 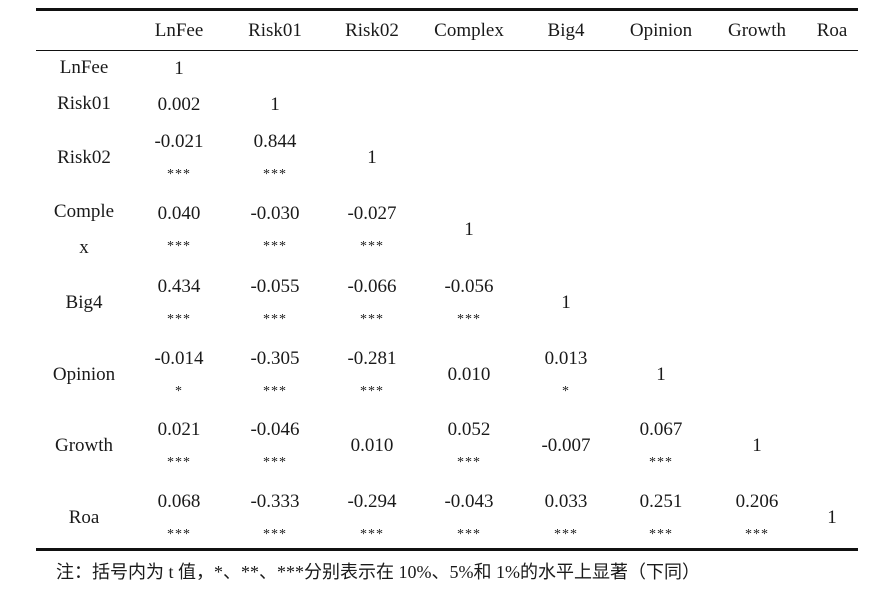 I want to click on row-label-text: Big4, so click(x=84, y=302).